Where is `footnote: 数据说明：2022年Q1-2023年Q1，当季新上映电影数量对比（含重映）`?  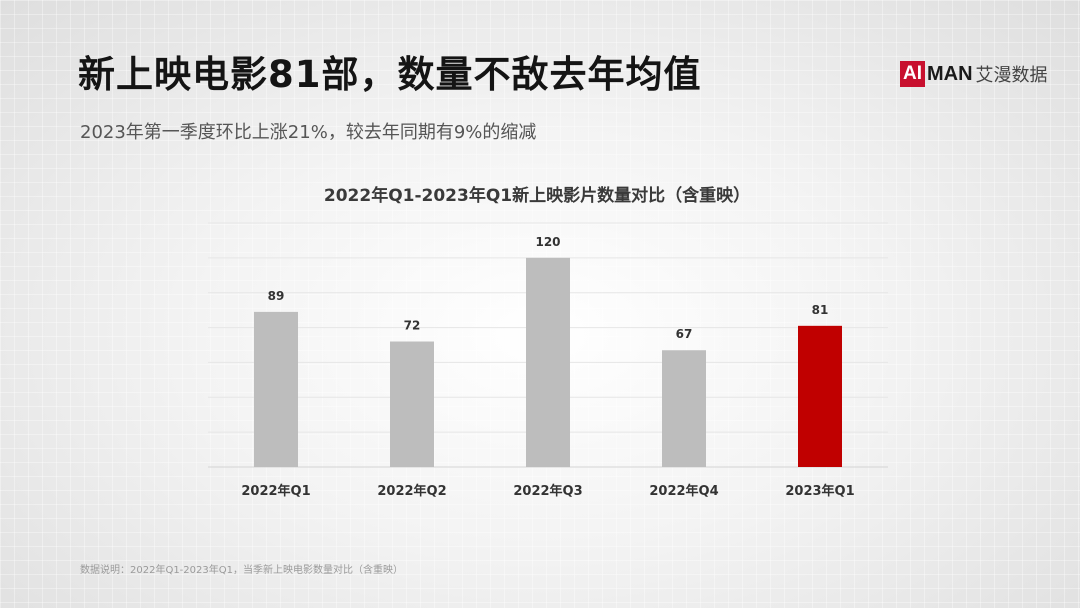 footnote: 数据说明：2022年Q1-2023年Q1，当季新上映电影数量对比（含重映） is located at coordinates (241, 570).